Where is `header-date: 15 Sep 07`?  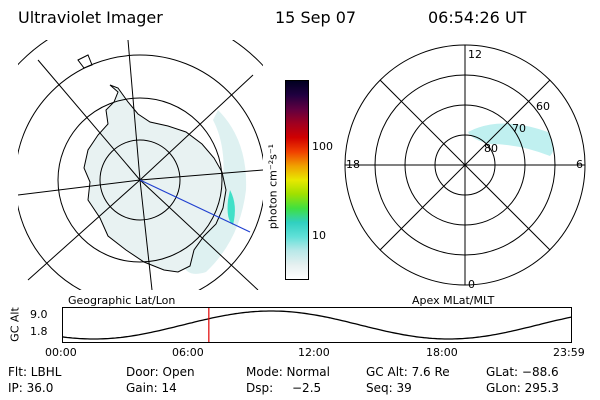 header-date: 15 Sep 07 is located at coordinates (316, 17).